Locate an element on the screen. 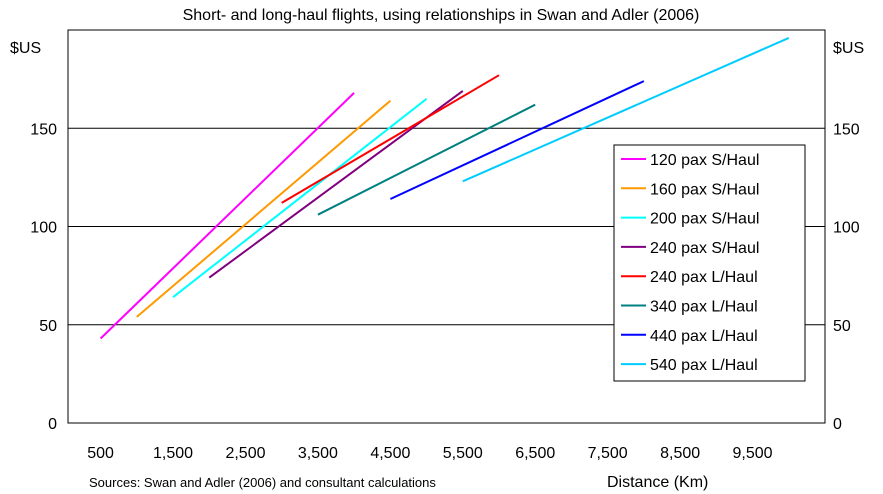  legend-label-4: 240 pax S/Haul is located at coordinates (704, 248).